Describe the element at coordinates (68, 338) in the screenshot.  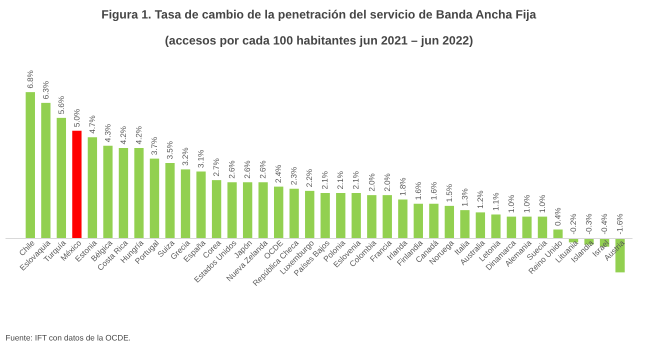
I see `source-note: Fuente: IFT con datos de la OCDE.` at that location.